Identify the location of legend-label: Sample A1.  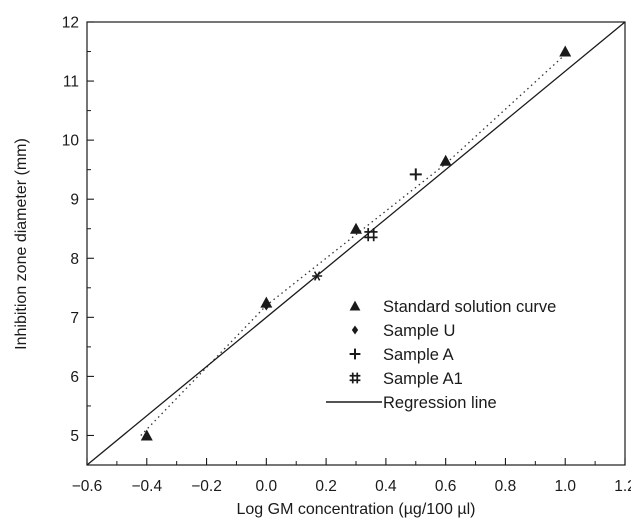
(423, 379).